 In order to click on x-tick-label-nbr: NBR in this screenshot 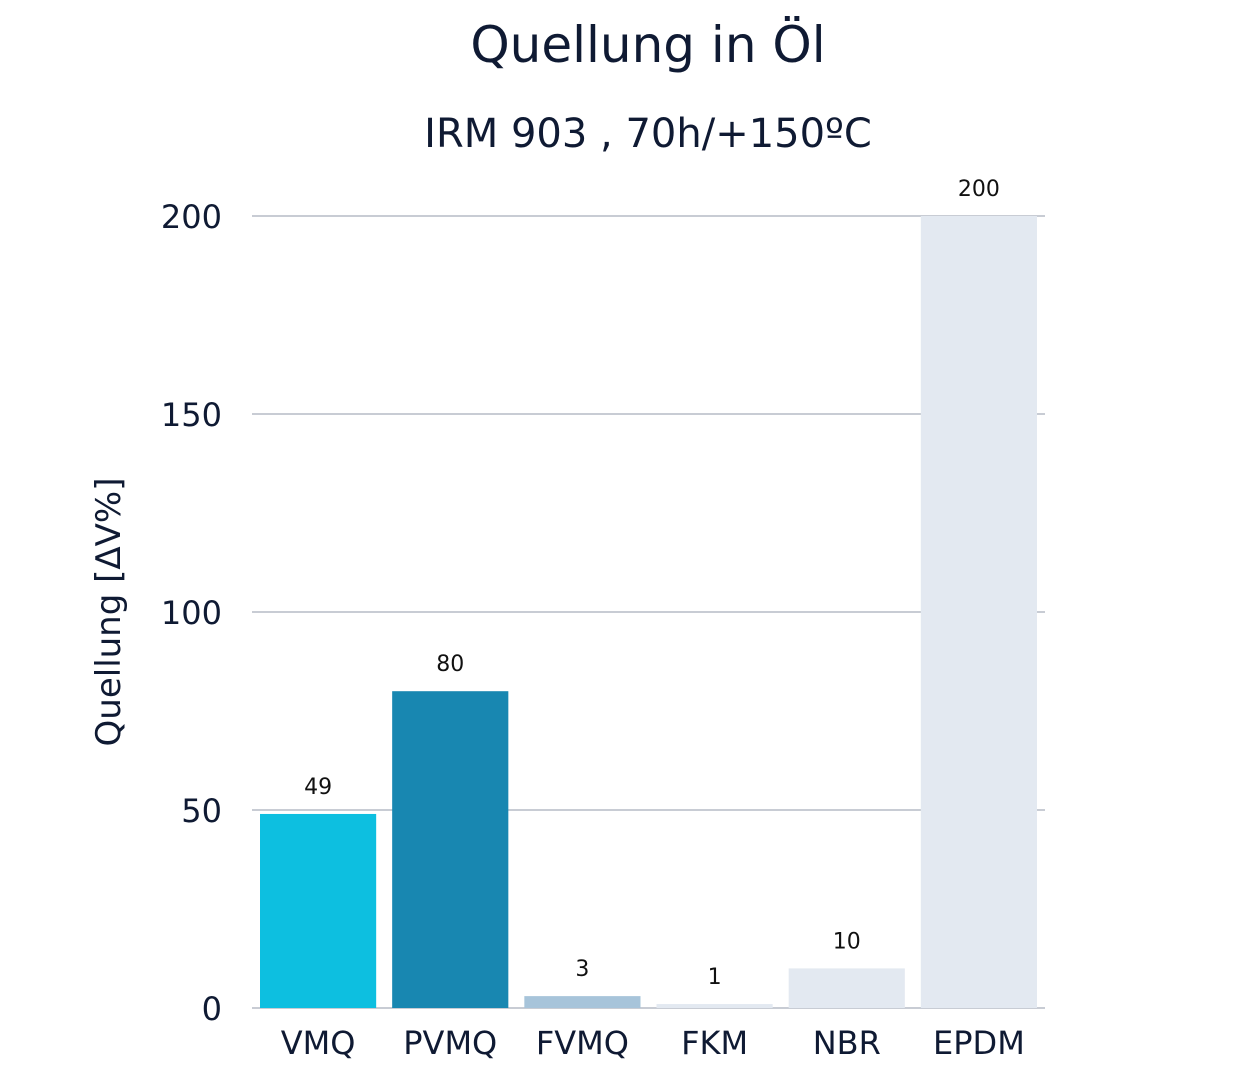, I will do `click(847, 1043)`.